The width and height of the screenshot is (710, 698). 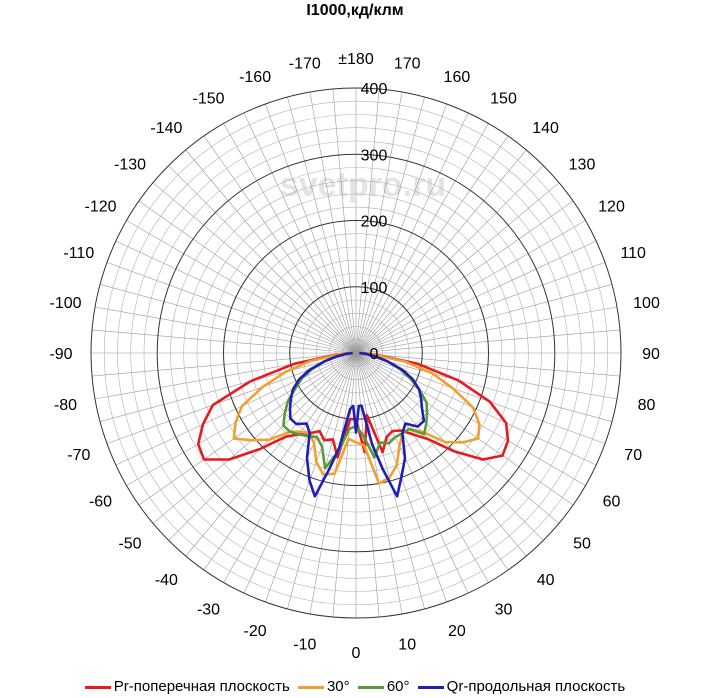 What do you see at coordinates (545, 128) in the screenshot?
I see `angle-tick-label: 140` at bounding box center [545, 128].